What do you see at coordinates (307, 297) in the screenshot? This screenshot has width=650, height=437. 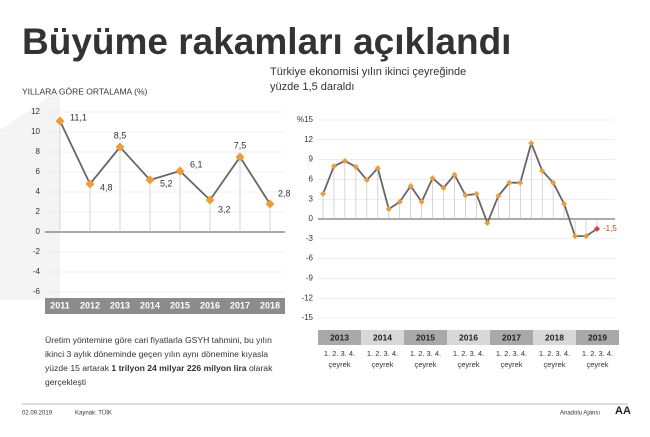 I see `y-tick-label: -12` at bounding box center [307, 297].